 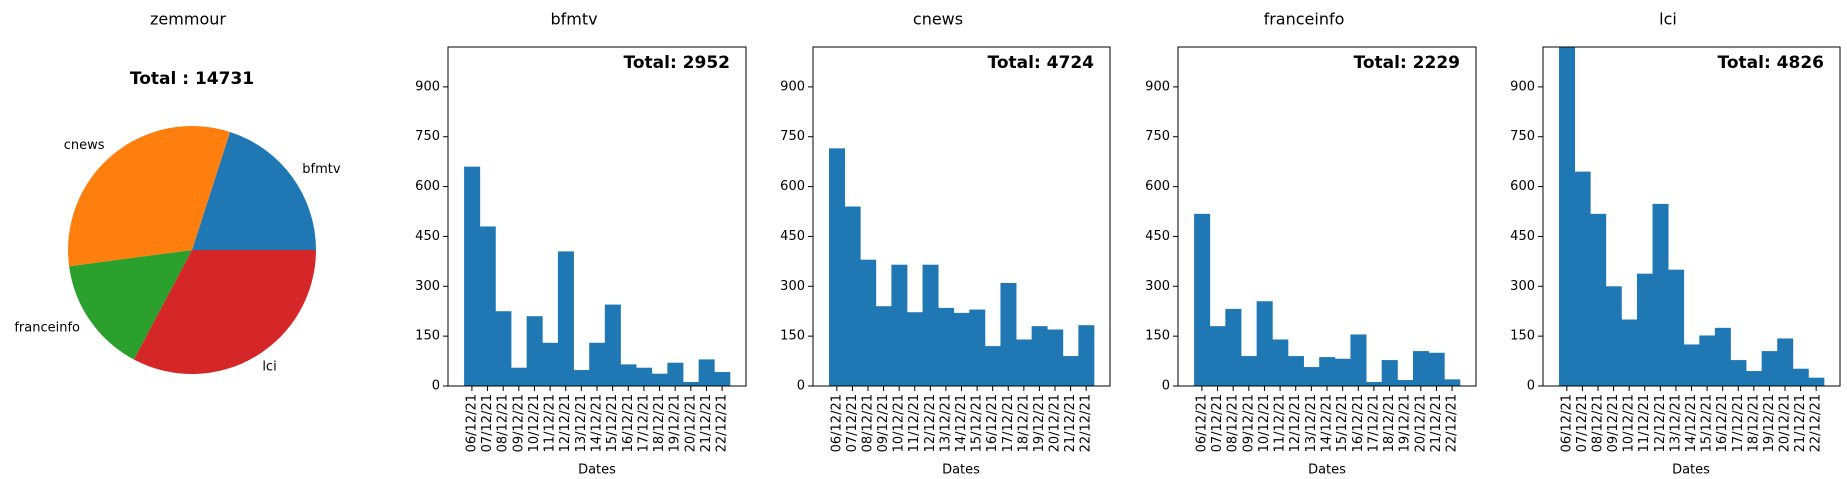 I want to click on pie-label: lci, so click(x=269, y=366).